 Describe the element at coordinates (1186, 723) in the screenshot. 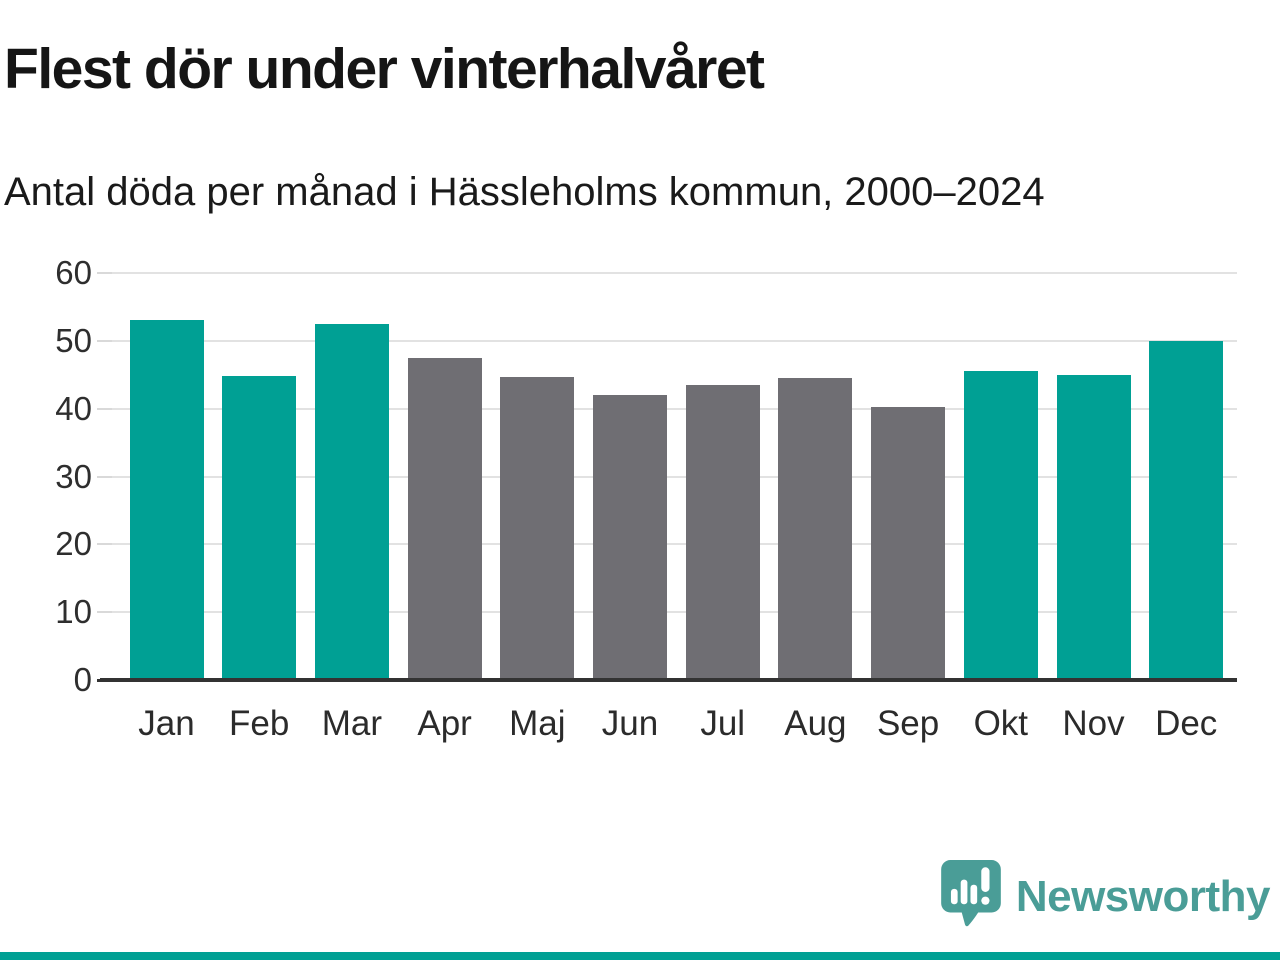

I see `x-axis-label-dec: Dec` at that location.